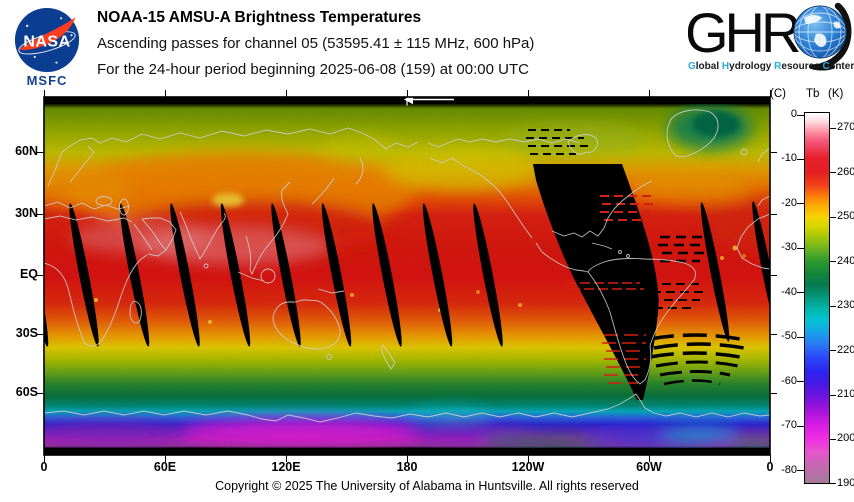 The image size is (854, 502). What do you see at coordinates (26, 151) in the screenshot?
I see `lat-tick-label: 60N` at bounding box center [26, 151].